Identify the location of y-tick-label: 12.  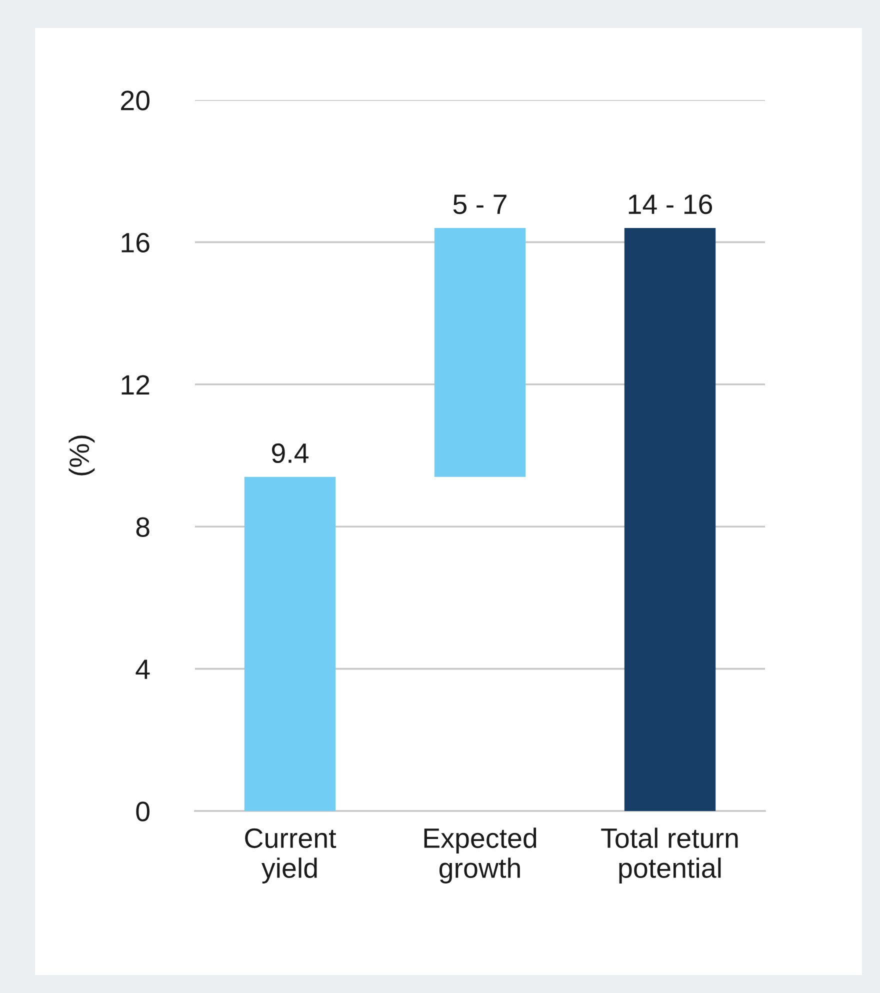
(136, 384).